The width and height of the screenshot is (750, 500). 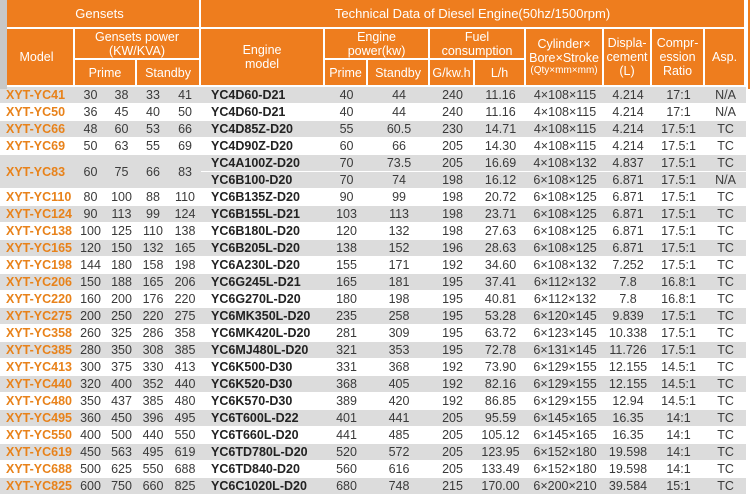 What do you see at coordinates (90, 367) in the screenshot?
I see `genset-power-cell: 300` at bounding box center [90, 367].